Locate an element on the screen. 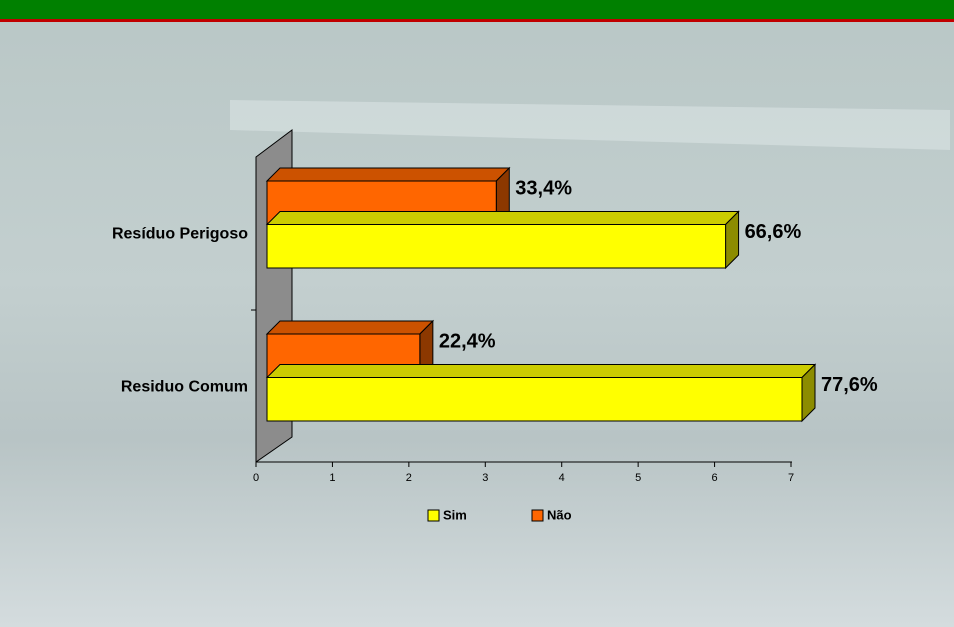 This screenshot has height=627, width=954. header-line is located at coordinates (477, 20).